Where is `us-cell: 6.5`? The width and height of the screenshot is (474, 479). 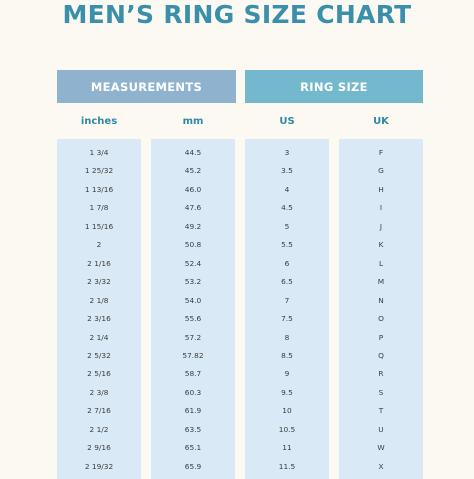
us-cell: 6.5 is located at coordinates (287, 282).